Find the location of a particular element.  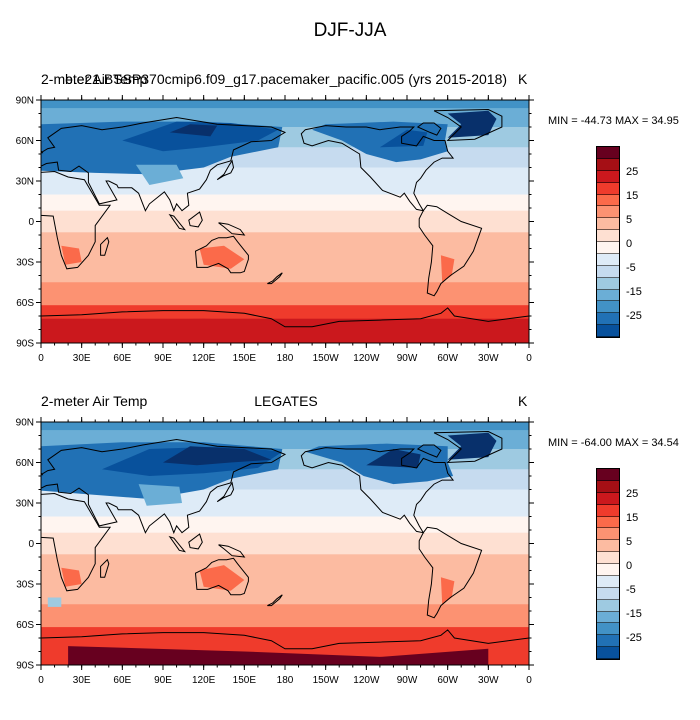

colorbar-label: -25 is located at coordinates (634, 638).